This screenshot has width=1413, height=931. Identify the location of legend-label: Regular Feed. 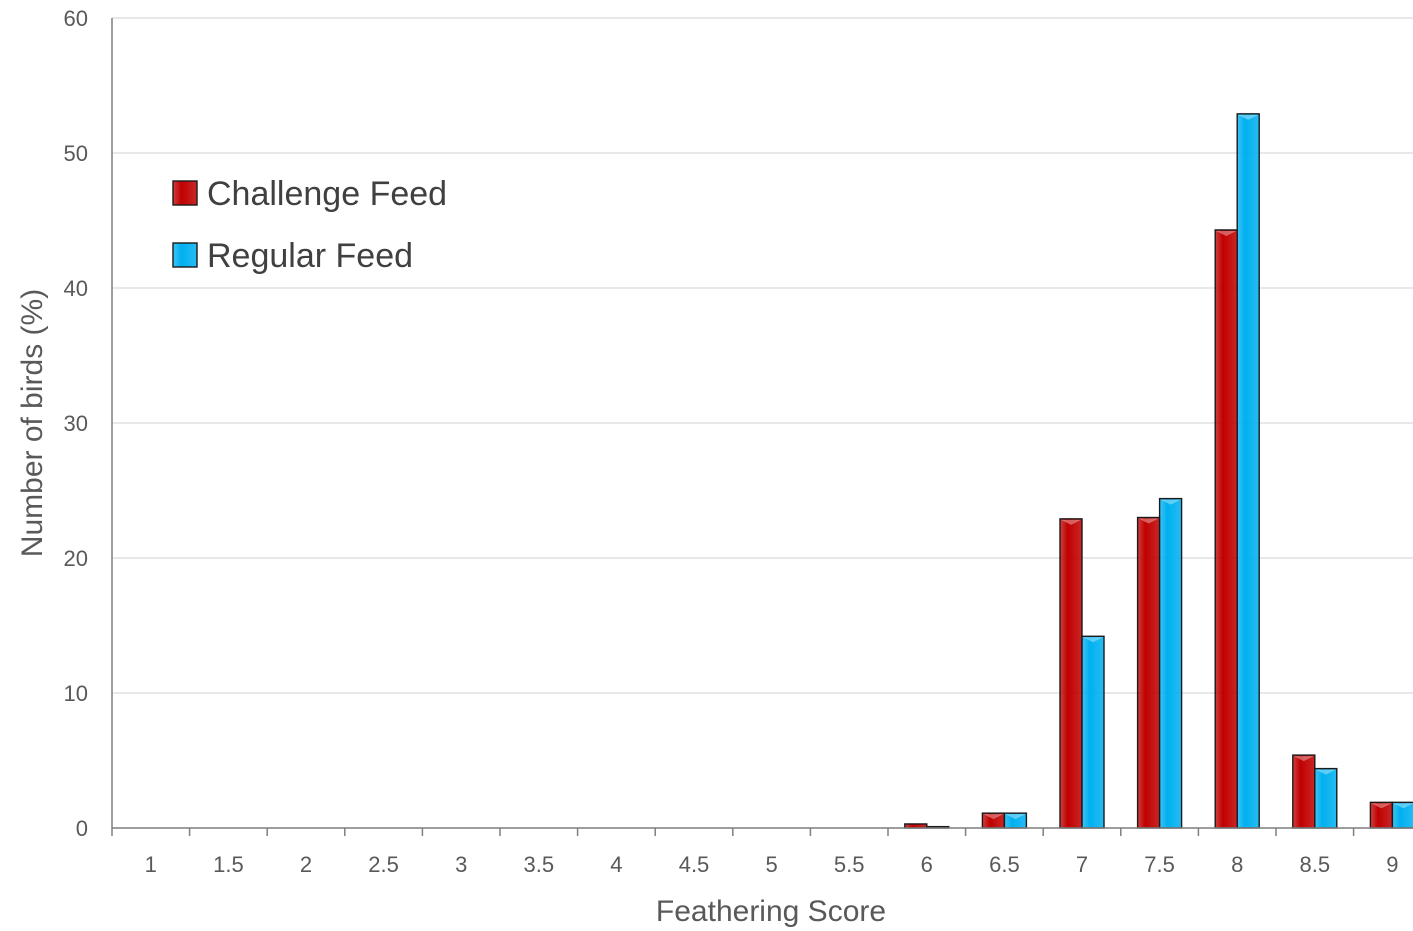
(310, 256).